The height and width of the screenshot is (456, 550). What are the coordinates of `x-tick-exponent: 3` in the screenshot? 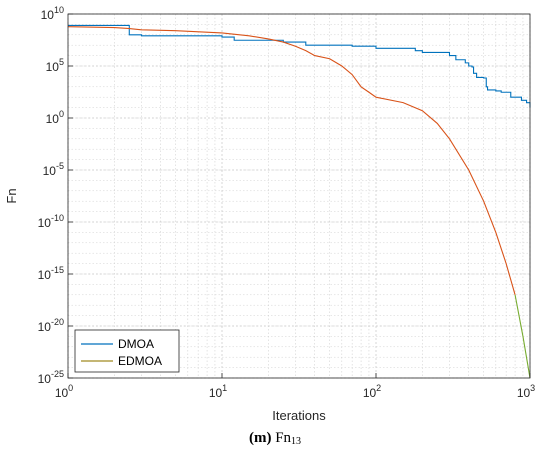 It's located at (532, 388).